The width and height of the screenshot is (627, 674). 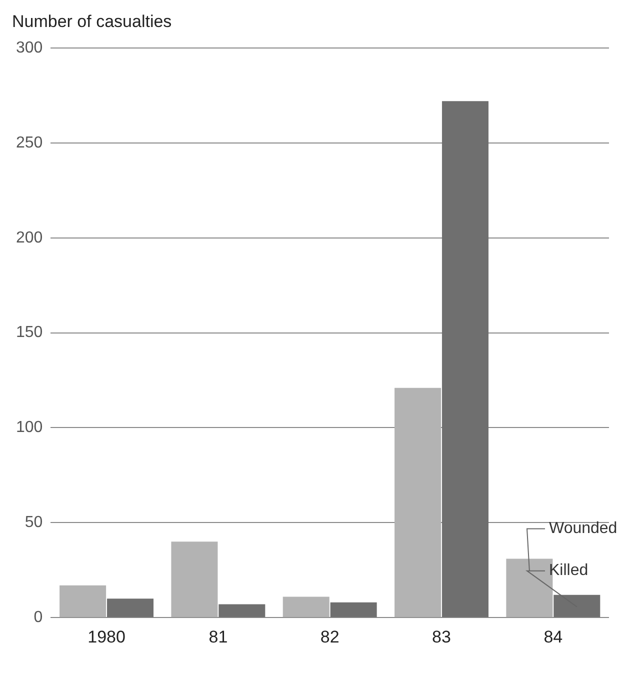 What do you see at coordinates (38, 617) in the screenshot?
I see `y-tick-label: 0` at bounding box center [38, 617].